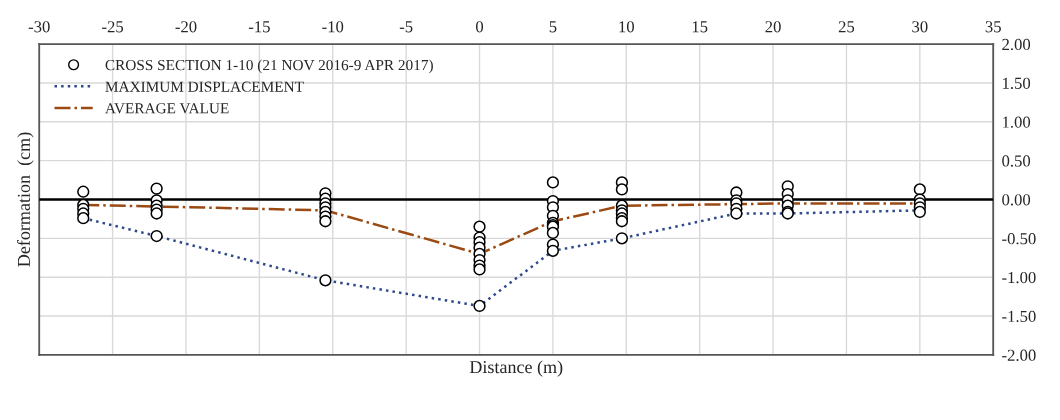 Image resolution: width=1060 pixels, height=420 pixels. What do you see at coordinates (204, 86) in the screenshot?
I see `legend-label: MAXIMUM DISPLACEMENT` at bounding box center [204, 86].